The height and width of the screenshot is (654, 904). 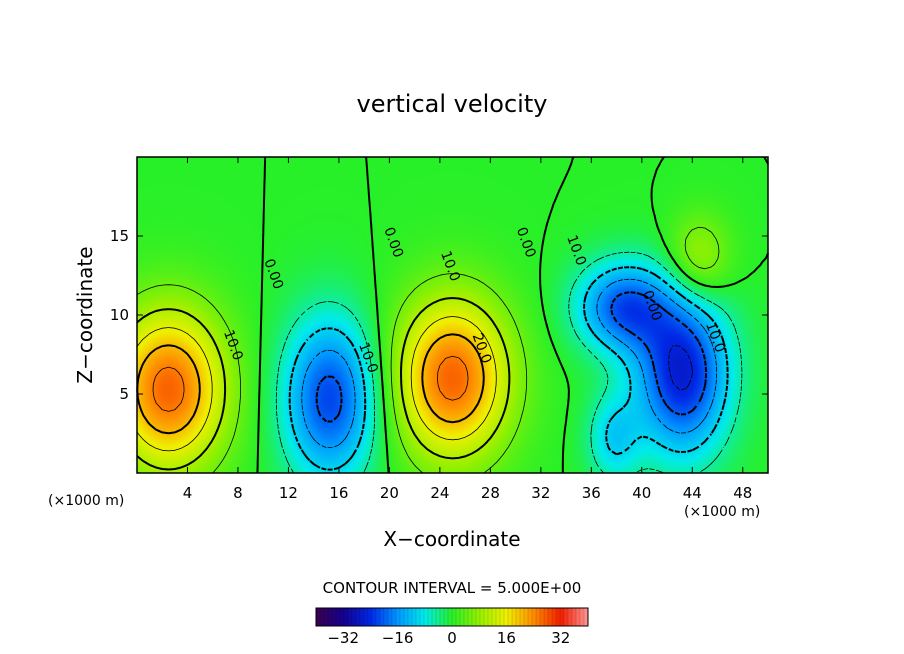 What do you see at coordinates (540, 493) in the screenshot?
I see `x-tick-label: 32` at bounding box center [540, 493].